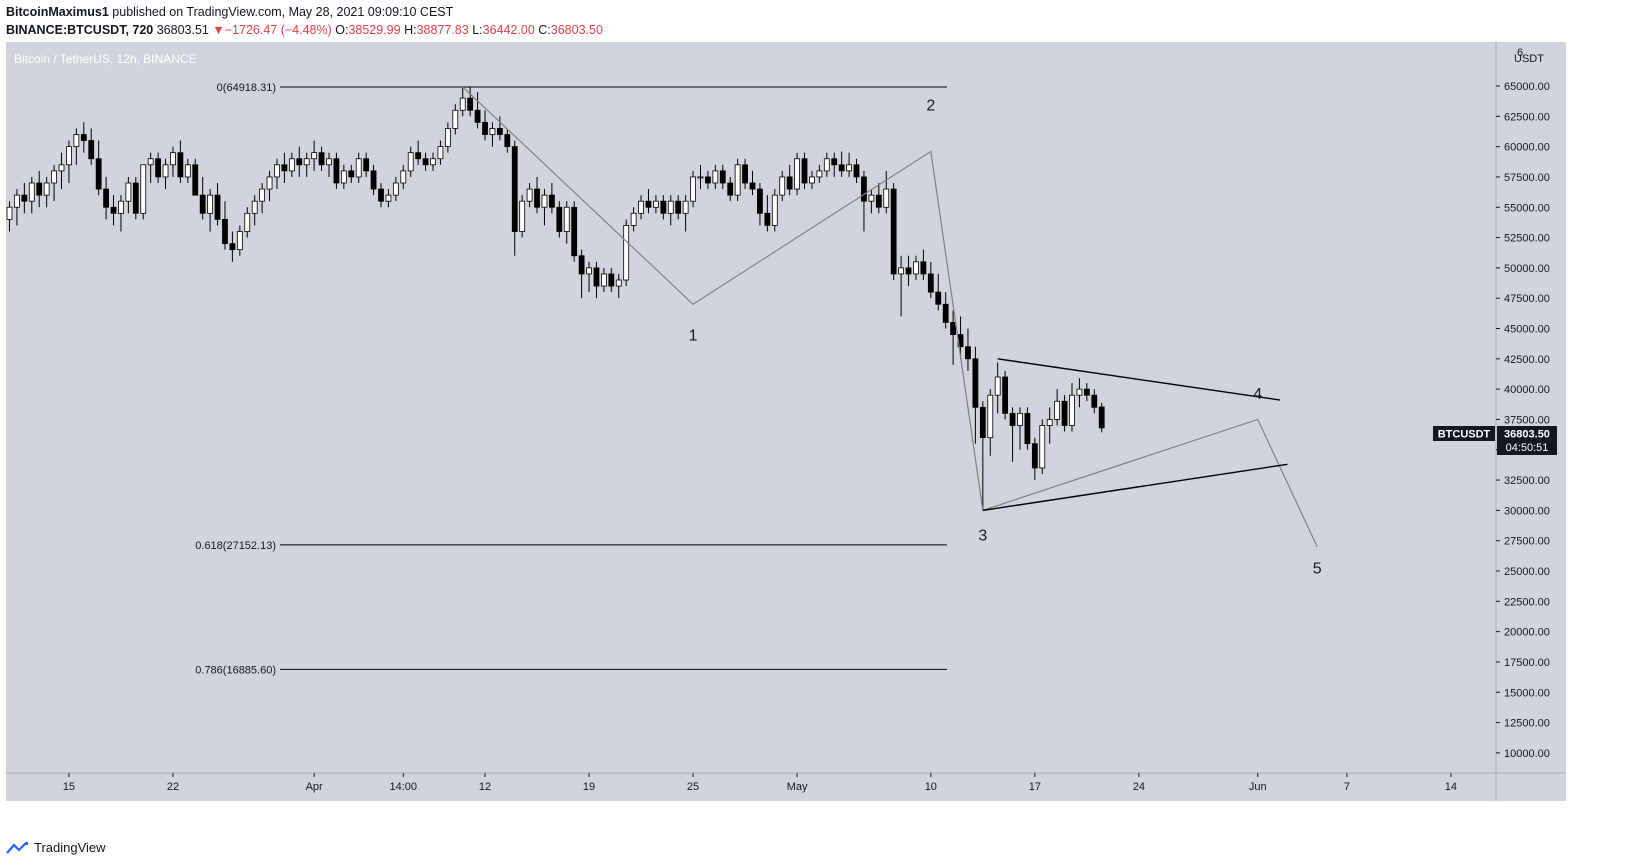 The image size is (1627, 867). I want to click on low-value: 36442.00, so click(508, 30).